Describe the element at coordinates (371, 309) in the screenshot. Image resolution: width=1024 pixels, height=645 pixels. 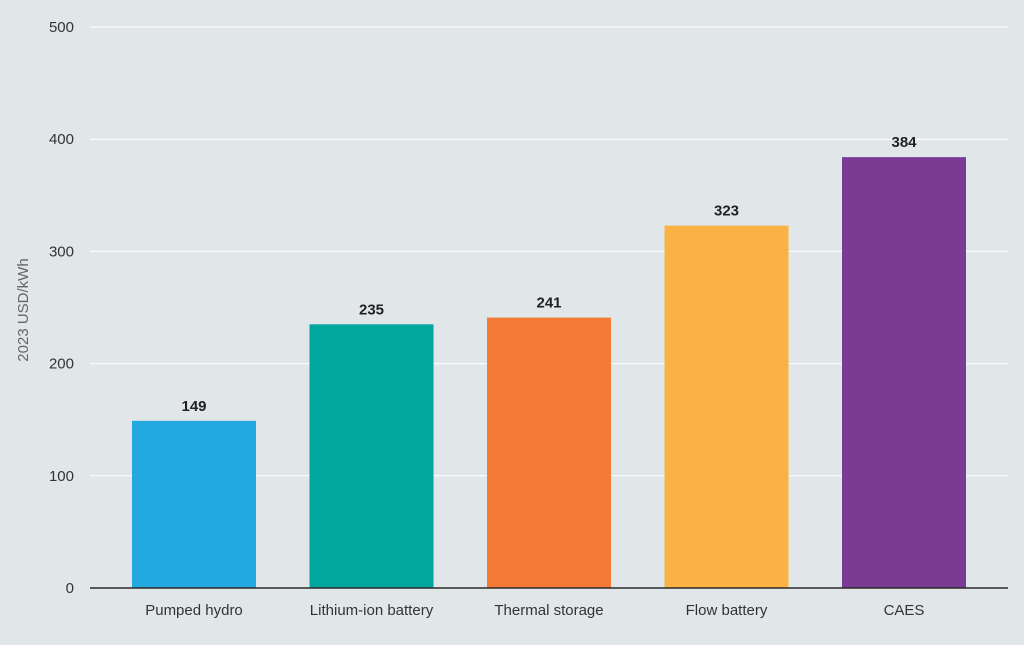
I see `data-label: 235` at that location.